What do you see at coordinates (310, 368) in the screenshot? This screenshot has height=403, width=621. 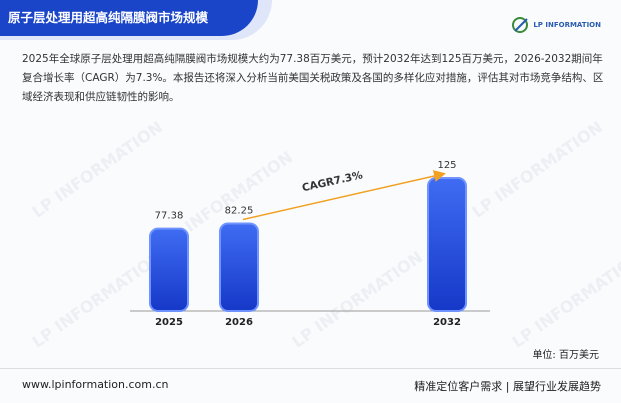 I see `divider` at bounding box center [310, 368].